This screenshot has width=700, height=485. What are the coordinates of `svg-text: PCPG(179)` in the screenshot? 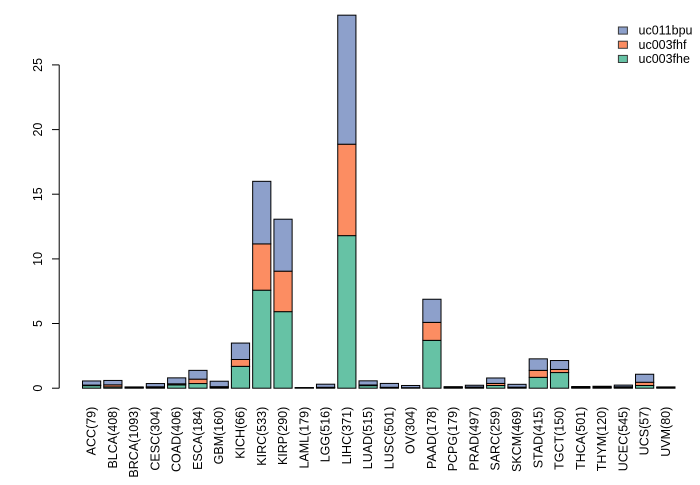 It's located at (453, 439).